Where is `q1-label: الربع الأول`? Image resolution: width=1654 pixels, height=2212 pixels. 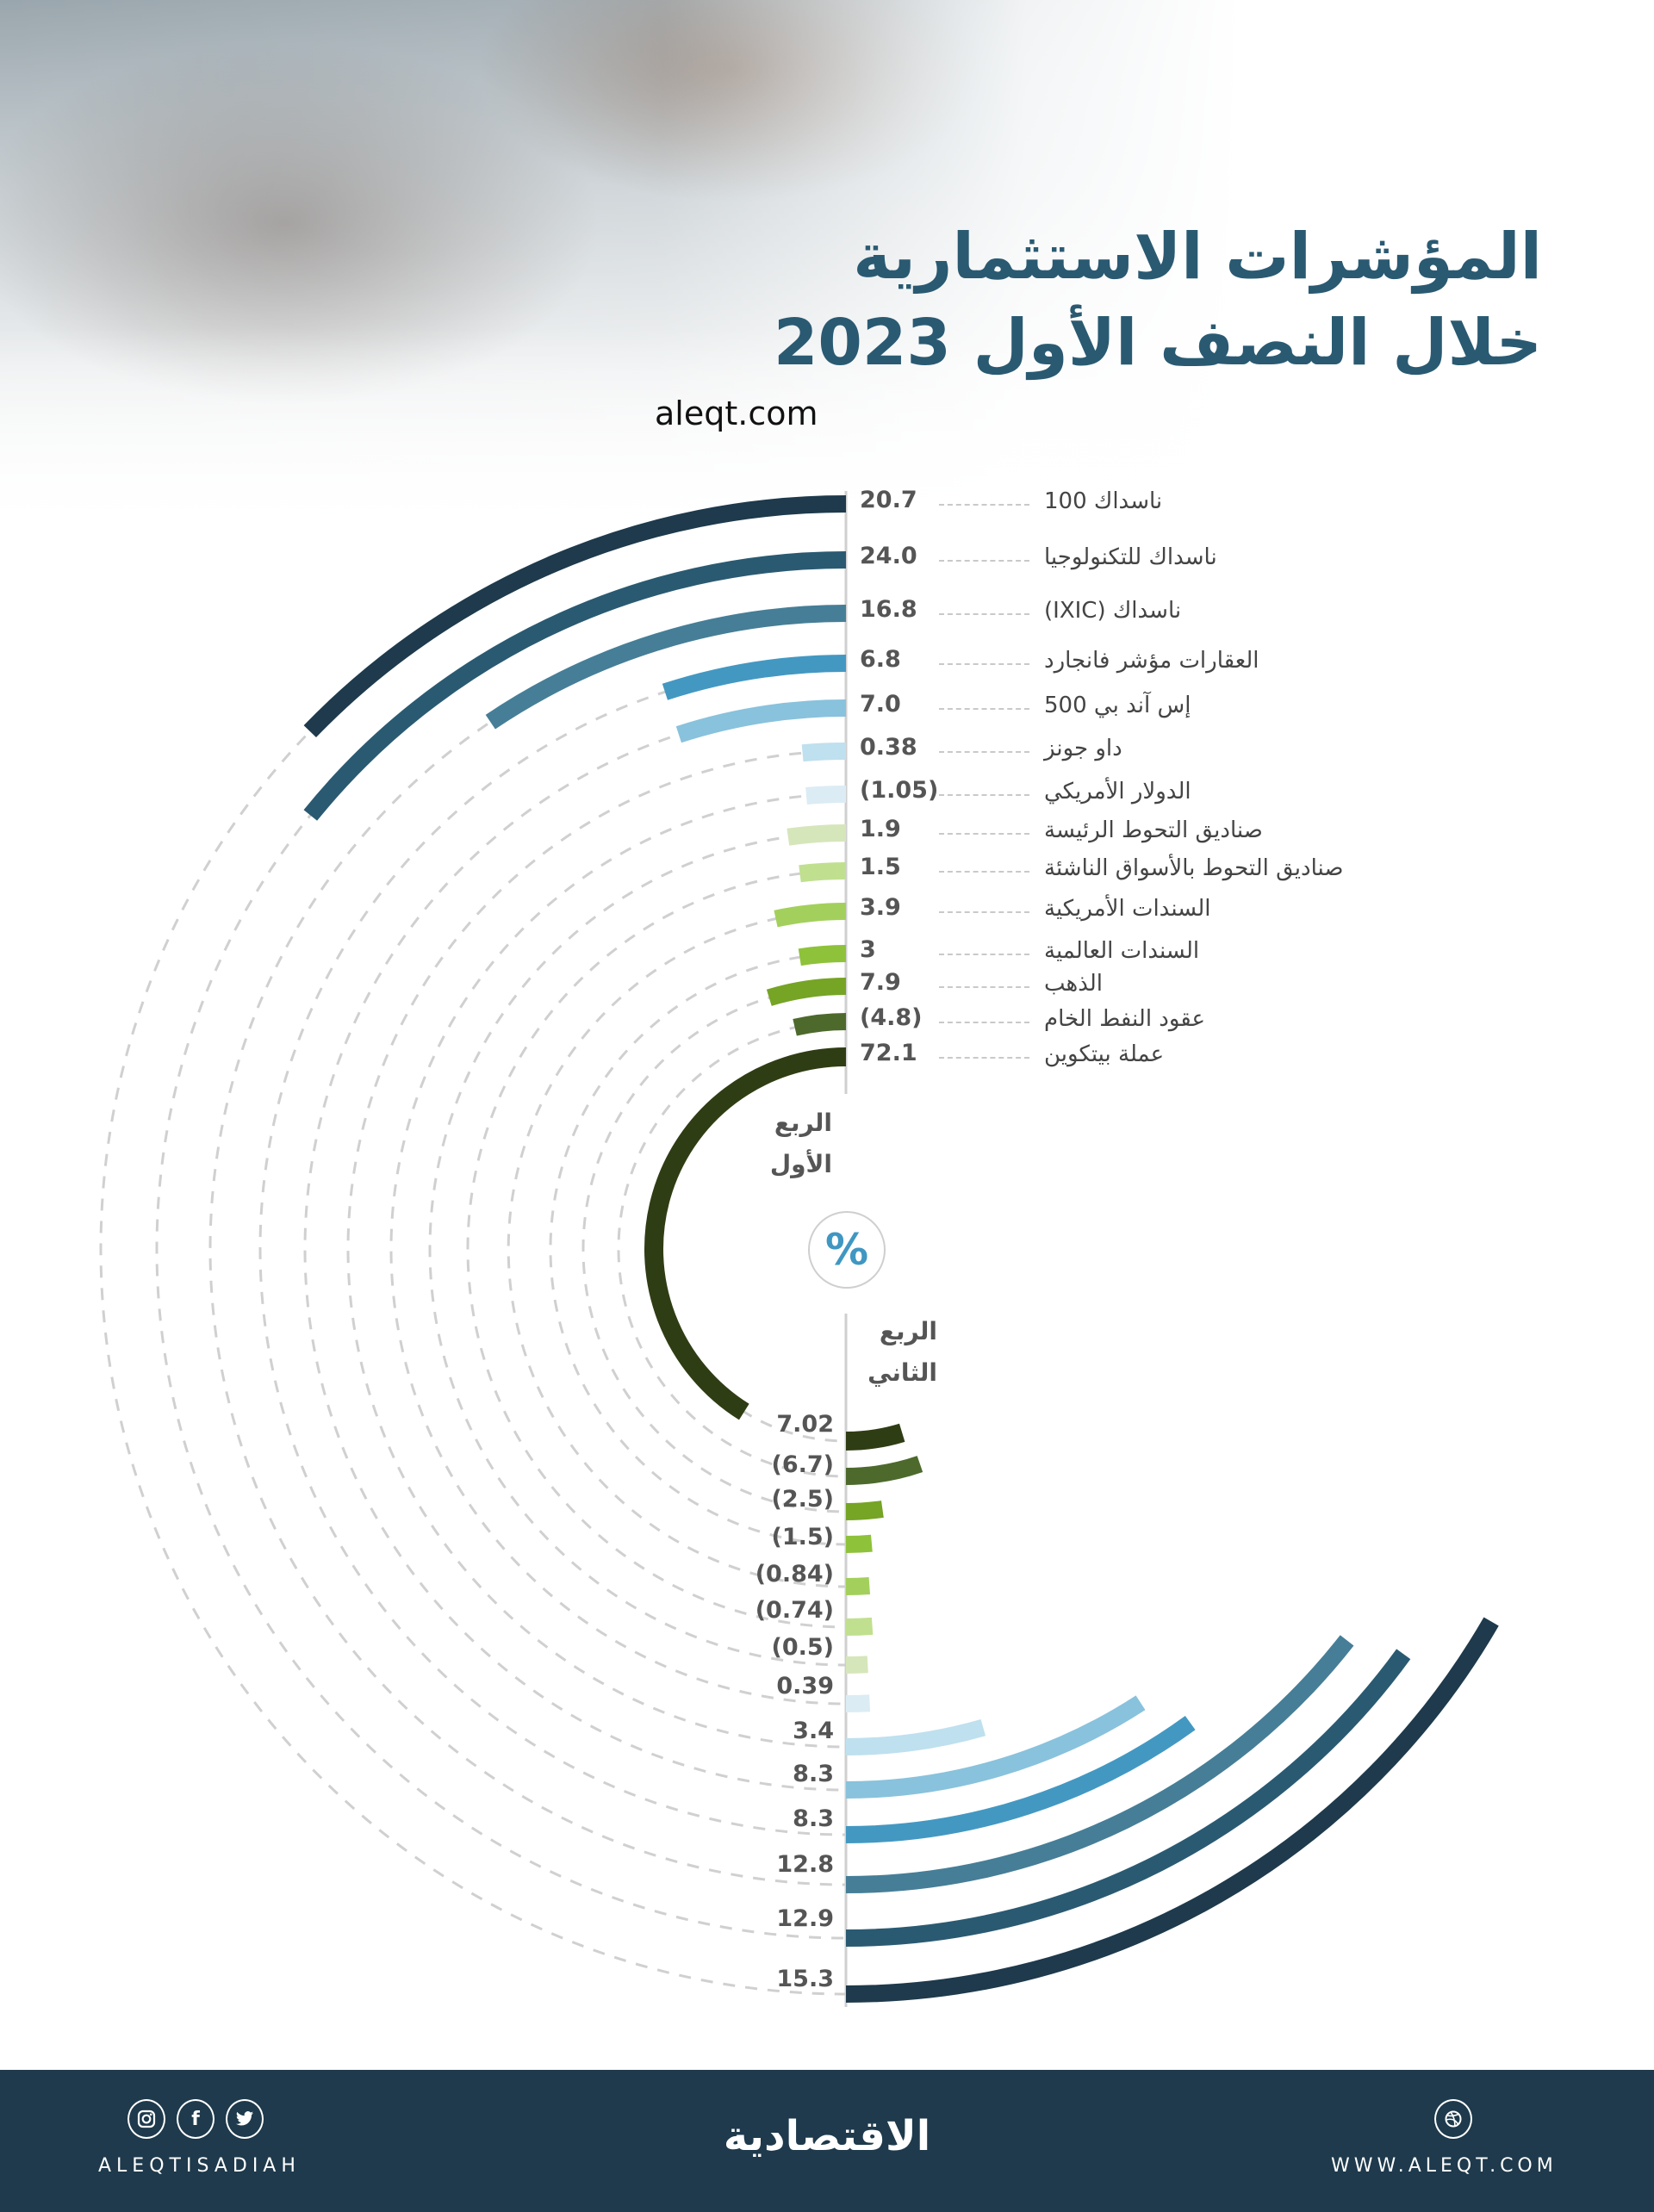
q1-label: الربع الأول is located at coordinates (800, 1143).